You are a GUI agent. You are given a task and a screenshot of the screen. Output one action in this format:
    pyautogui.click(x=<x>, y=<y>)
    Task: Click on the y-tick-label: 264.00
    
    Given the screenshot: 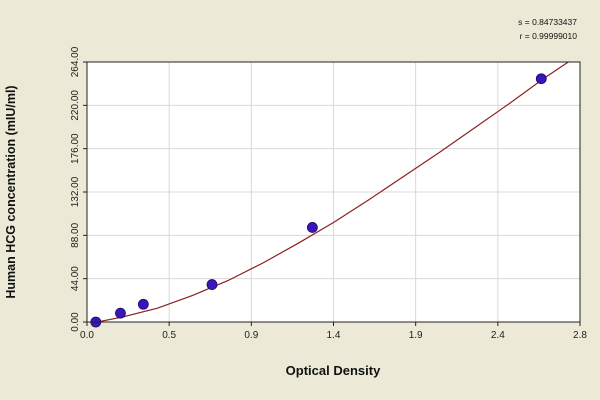 What is the action you would take?
    pyautogui.click(x=75, y=61)
    